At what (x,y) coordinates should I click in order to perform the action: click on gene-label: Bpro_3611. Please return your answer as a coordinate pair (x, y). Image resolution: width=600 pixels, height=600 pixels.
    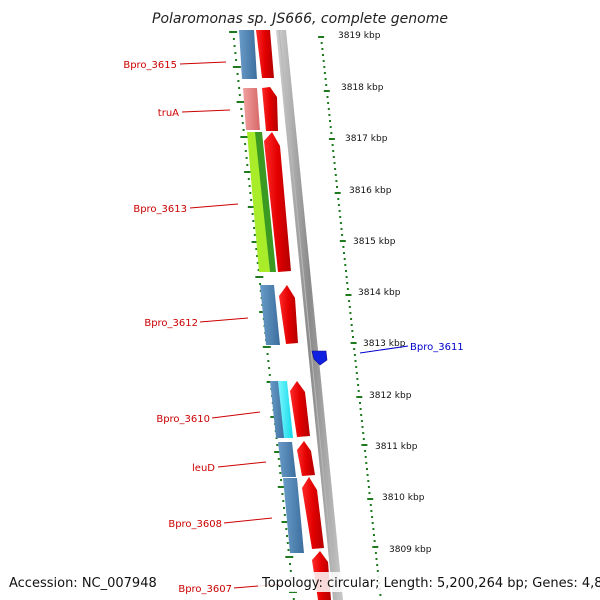
    Looking at the image, I should click on (437, 347).